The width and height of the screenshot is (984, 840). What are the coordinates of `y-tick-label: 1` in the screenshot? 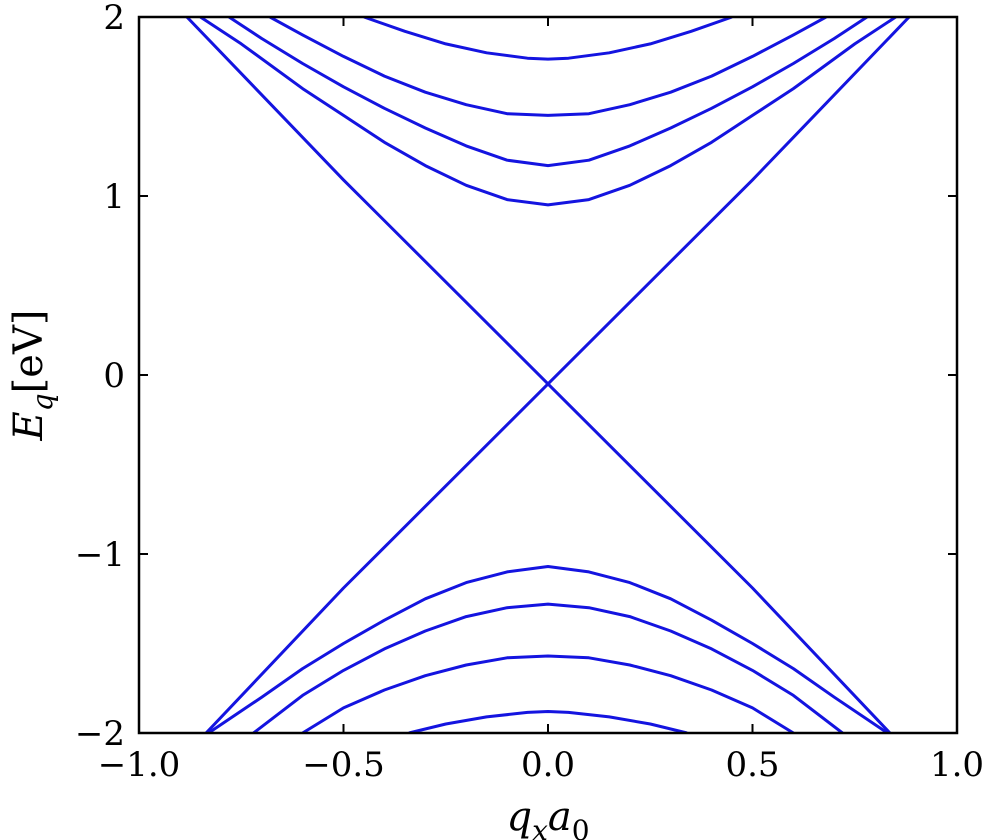 It's located at (114, 197).